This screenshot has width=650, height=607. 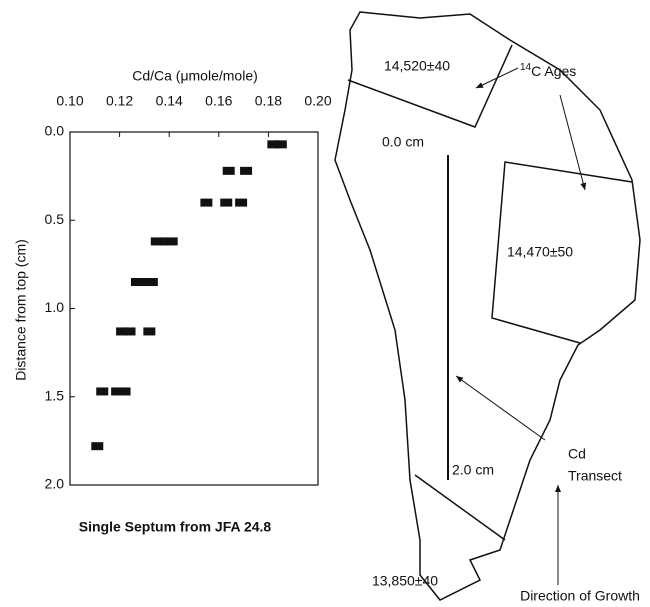 What do you see at coordinates (55, 219) in the screenshot?
I see `y-tick-label: 0.5` at bounding box center [55, 219].